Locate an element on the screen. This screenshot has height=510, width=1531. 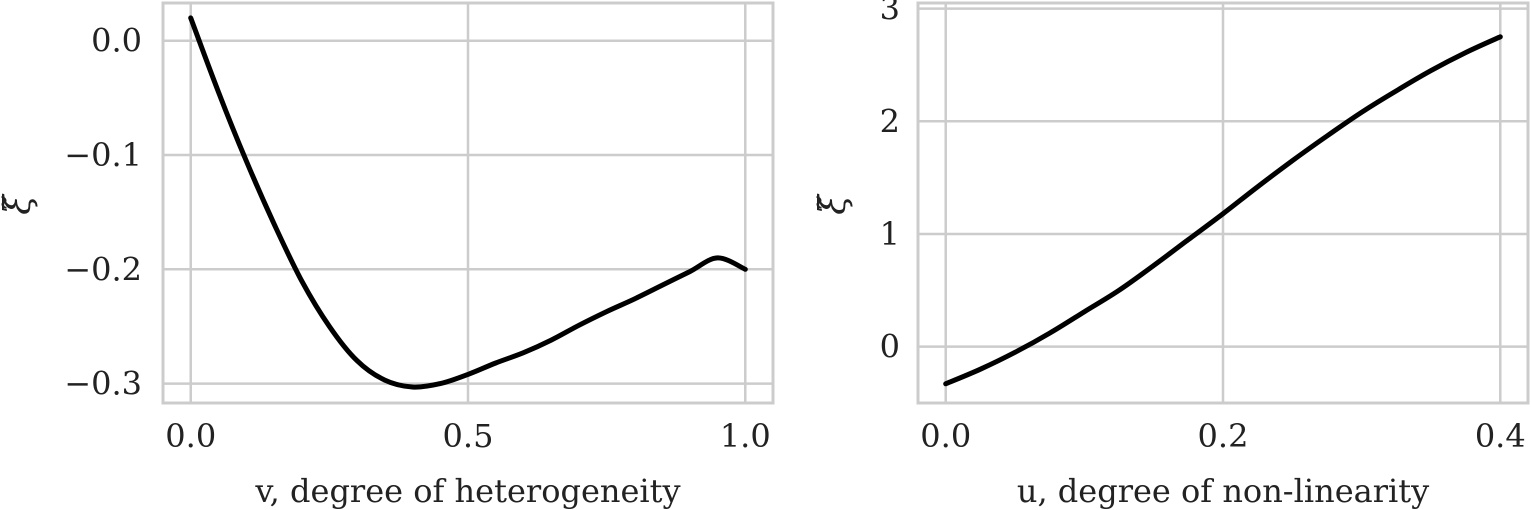
right-y-tick-label: 1 is located at coordinates (890, 234).